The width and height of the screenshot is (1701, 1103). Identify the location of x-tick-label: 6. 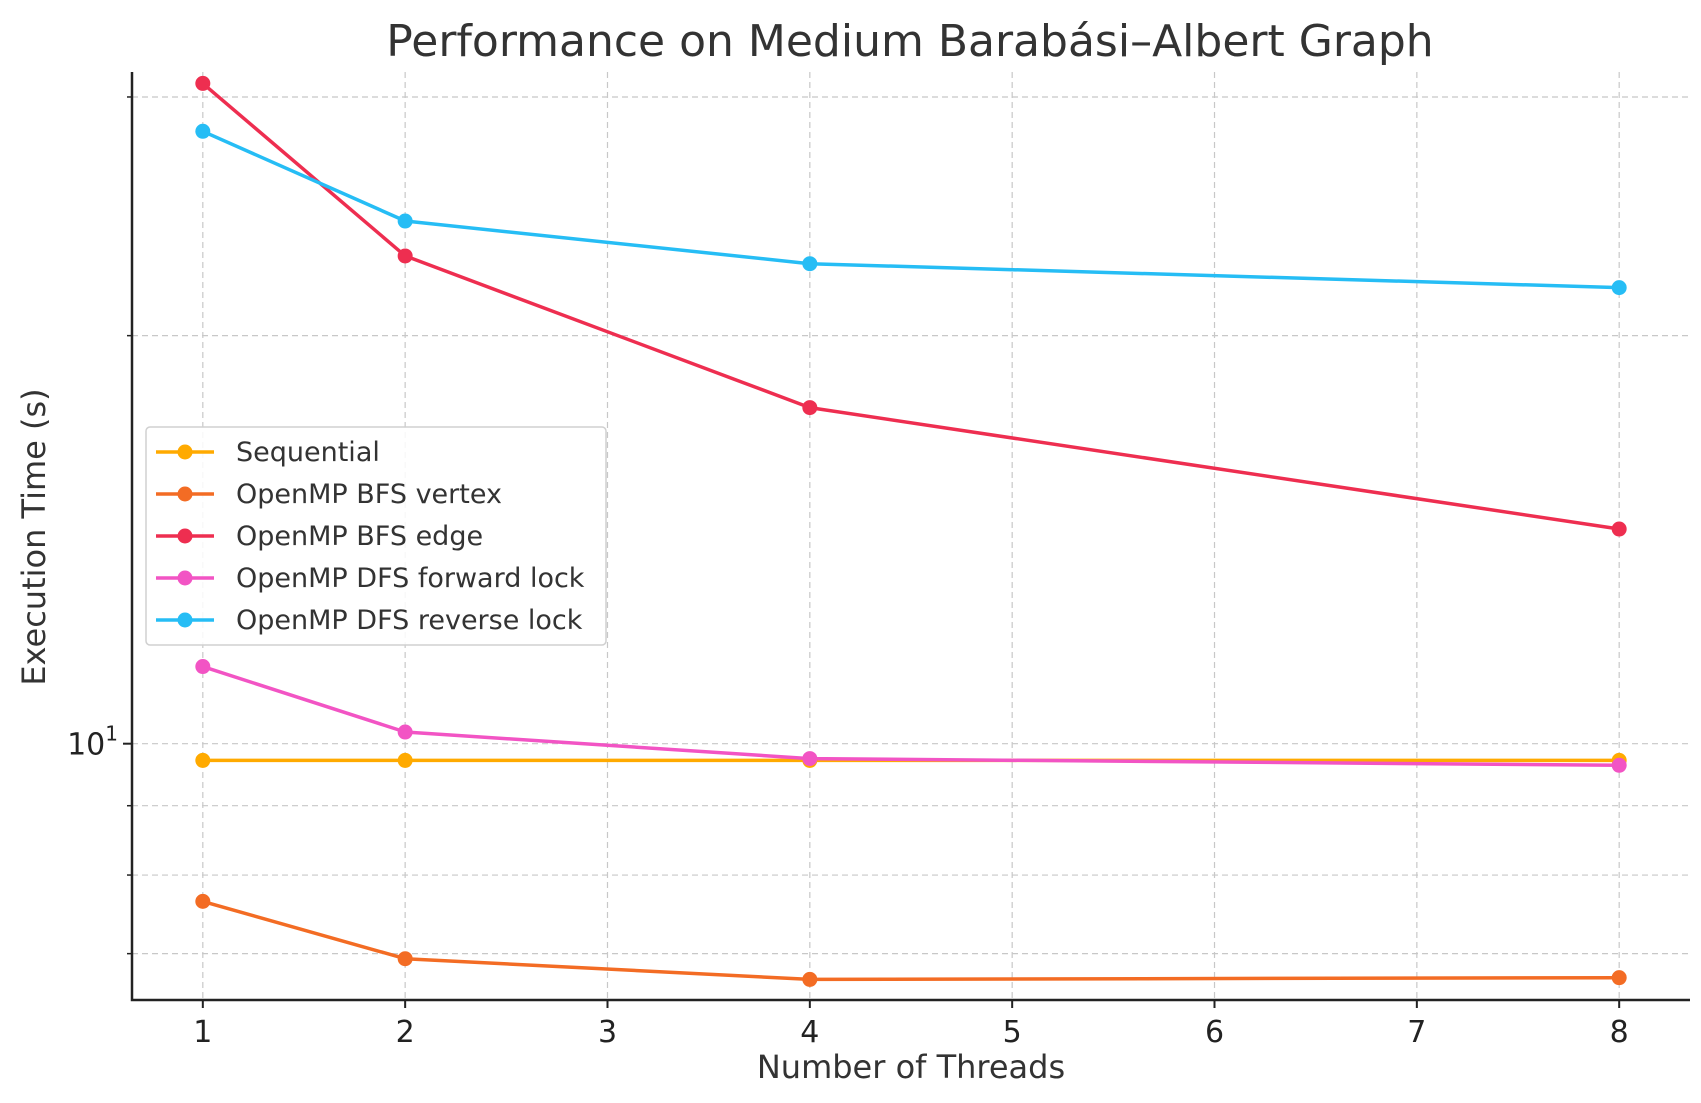
(1214, 1032).